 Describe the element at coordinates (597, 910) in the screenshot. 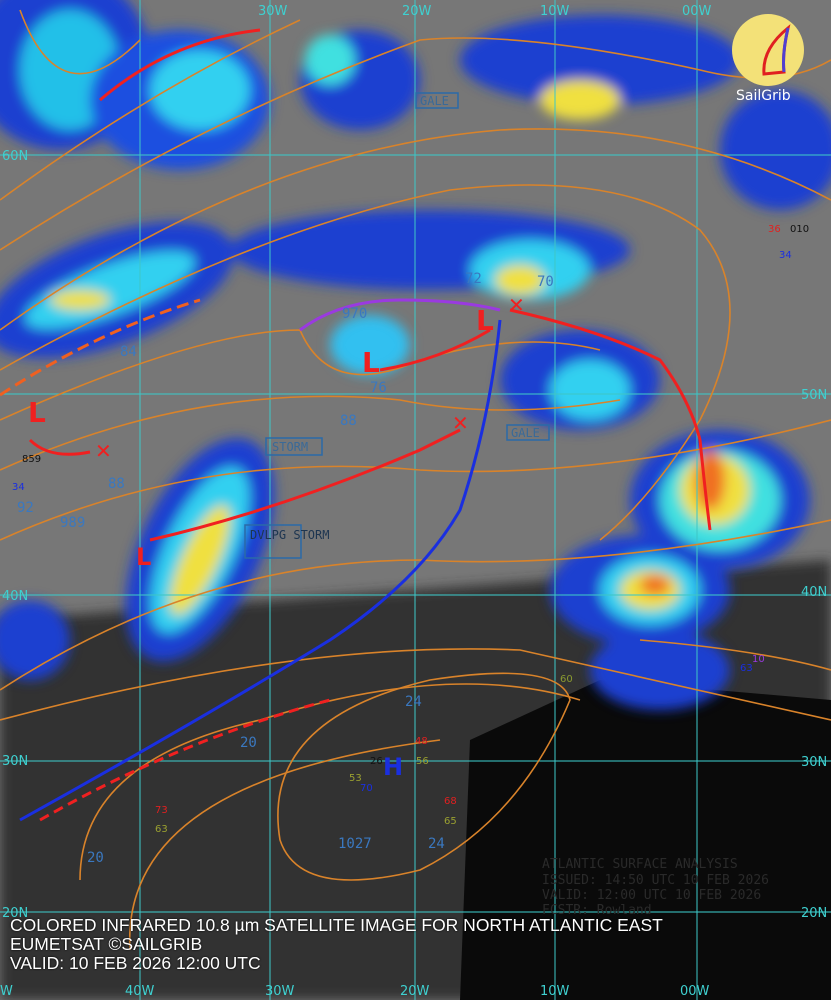

I see `map-label: FCSTR: Rowland` at that location.